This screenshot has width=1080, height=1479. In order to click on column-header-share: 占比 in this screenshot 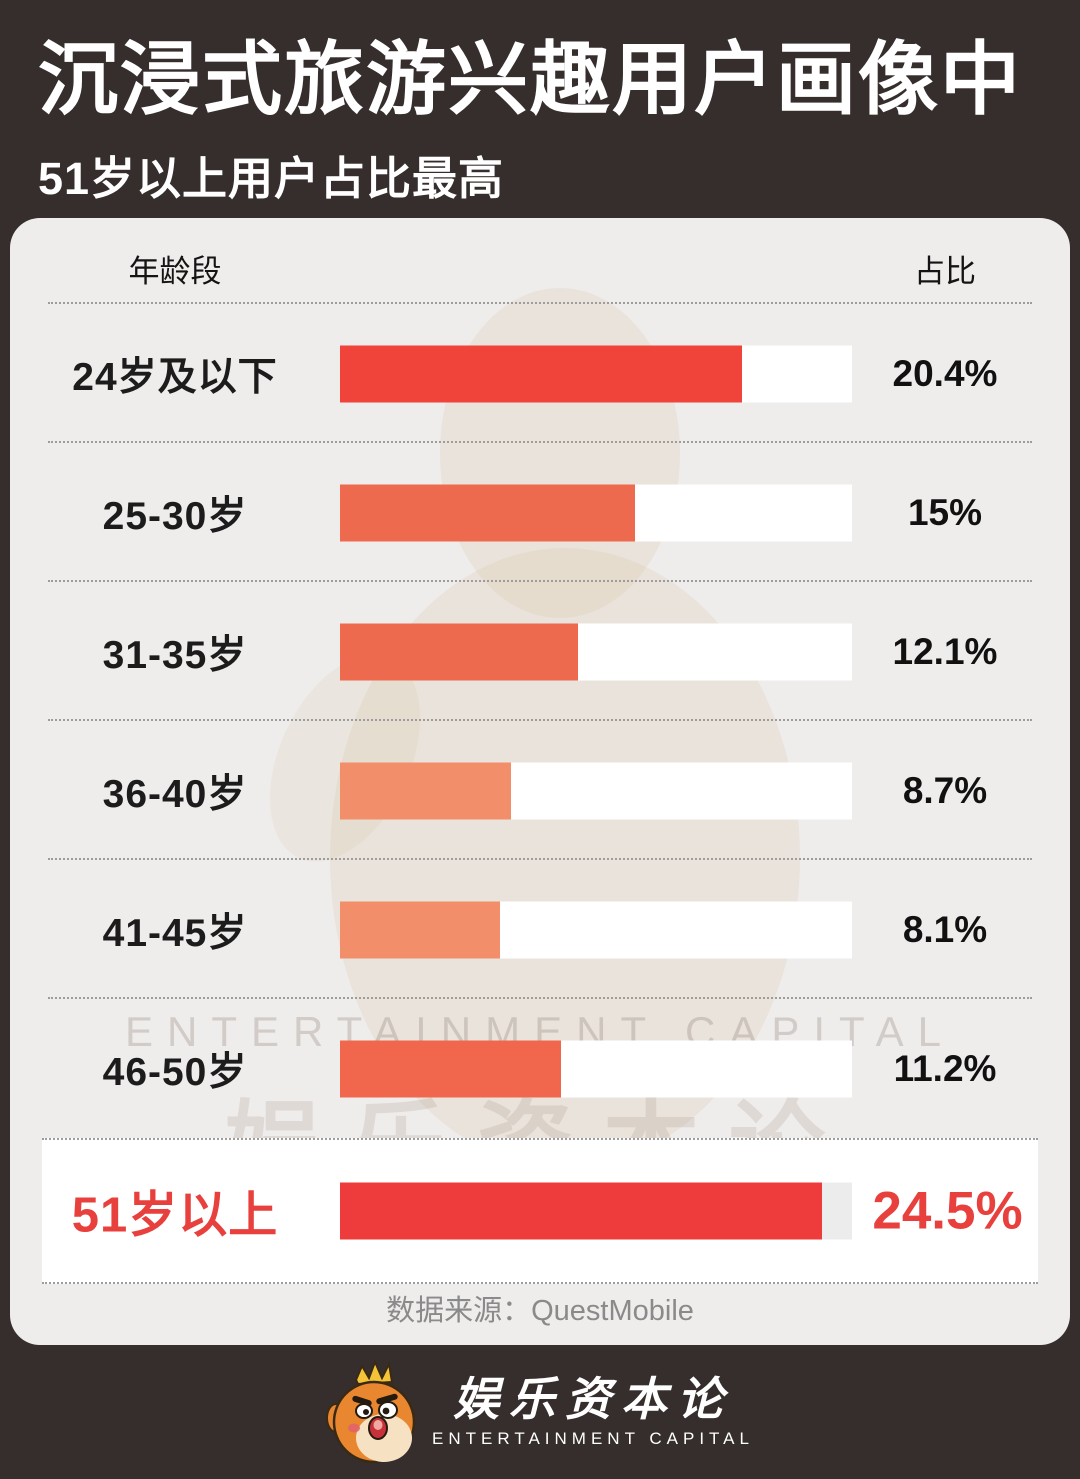, I will do `click(945, 271)`.